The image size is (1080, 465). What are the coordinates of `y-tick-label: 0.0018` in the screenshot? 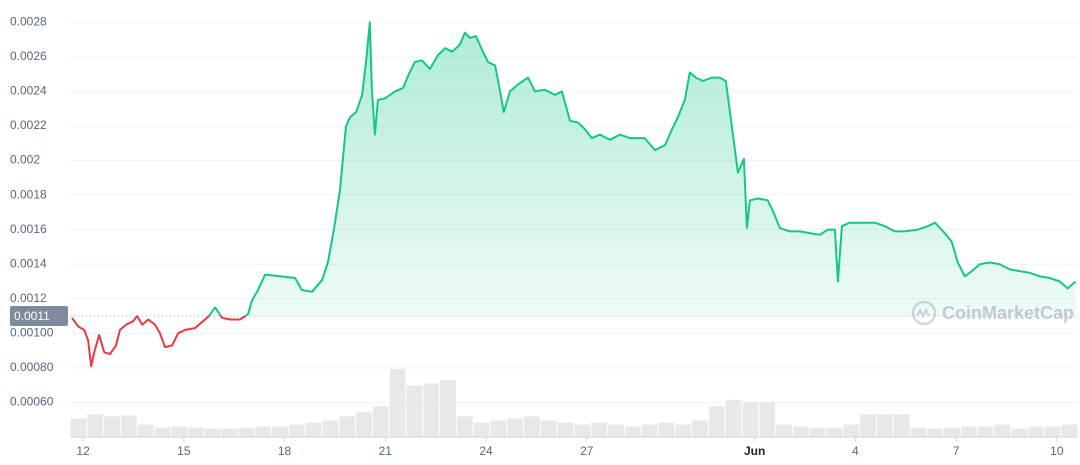 It's located at (28, 194).